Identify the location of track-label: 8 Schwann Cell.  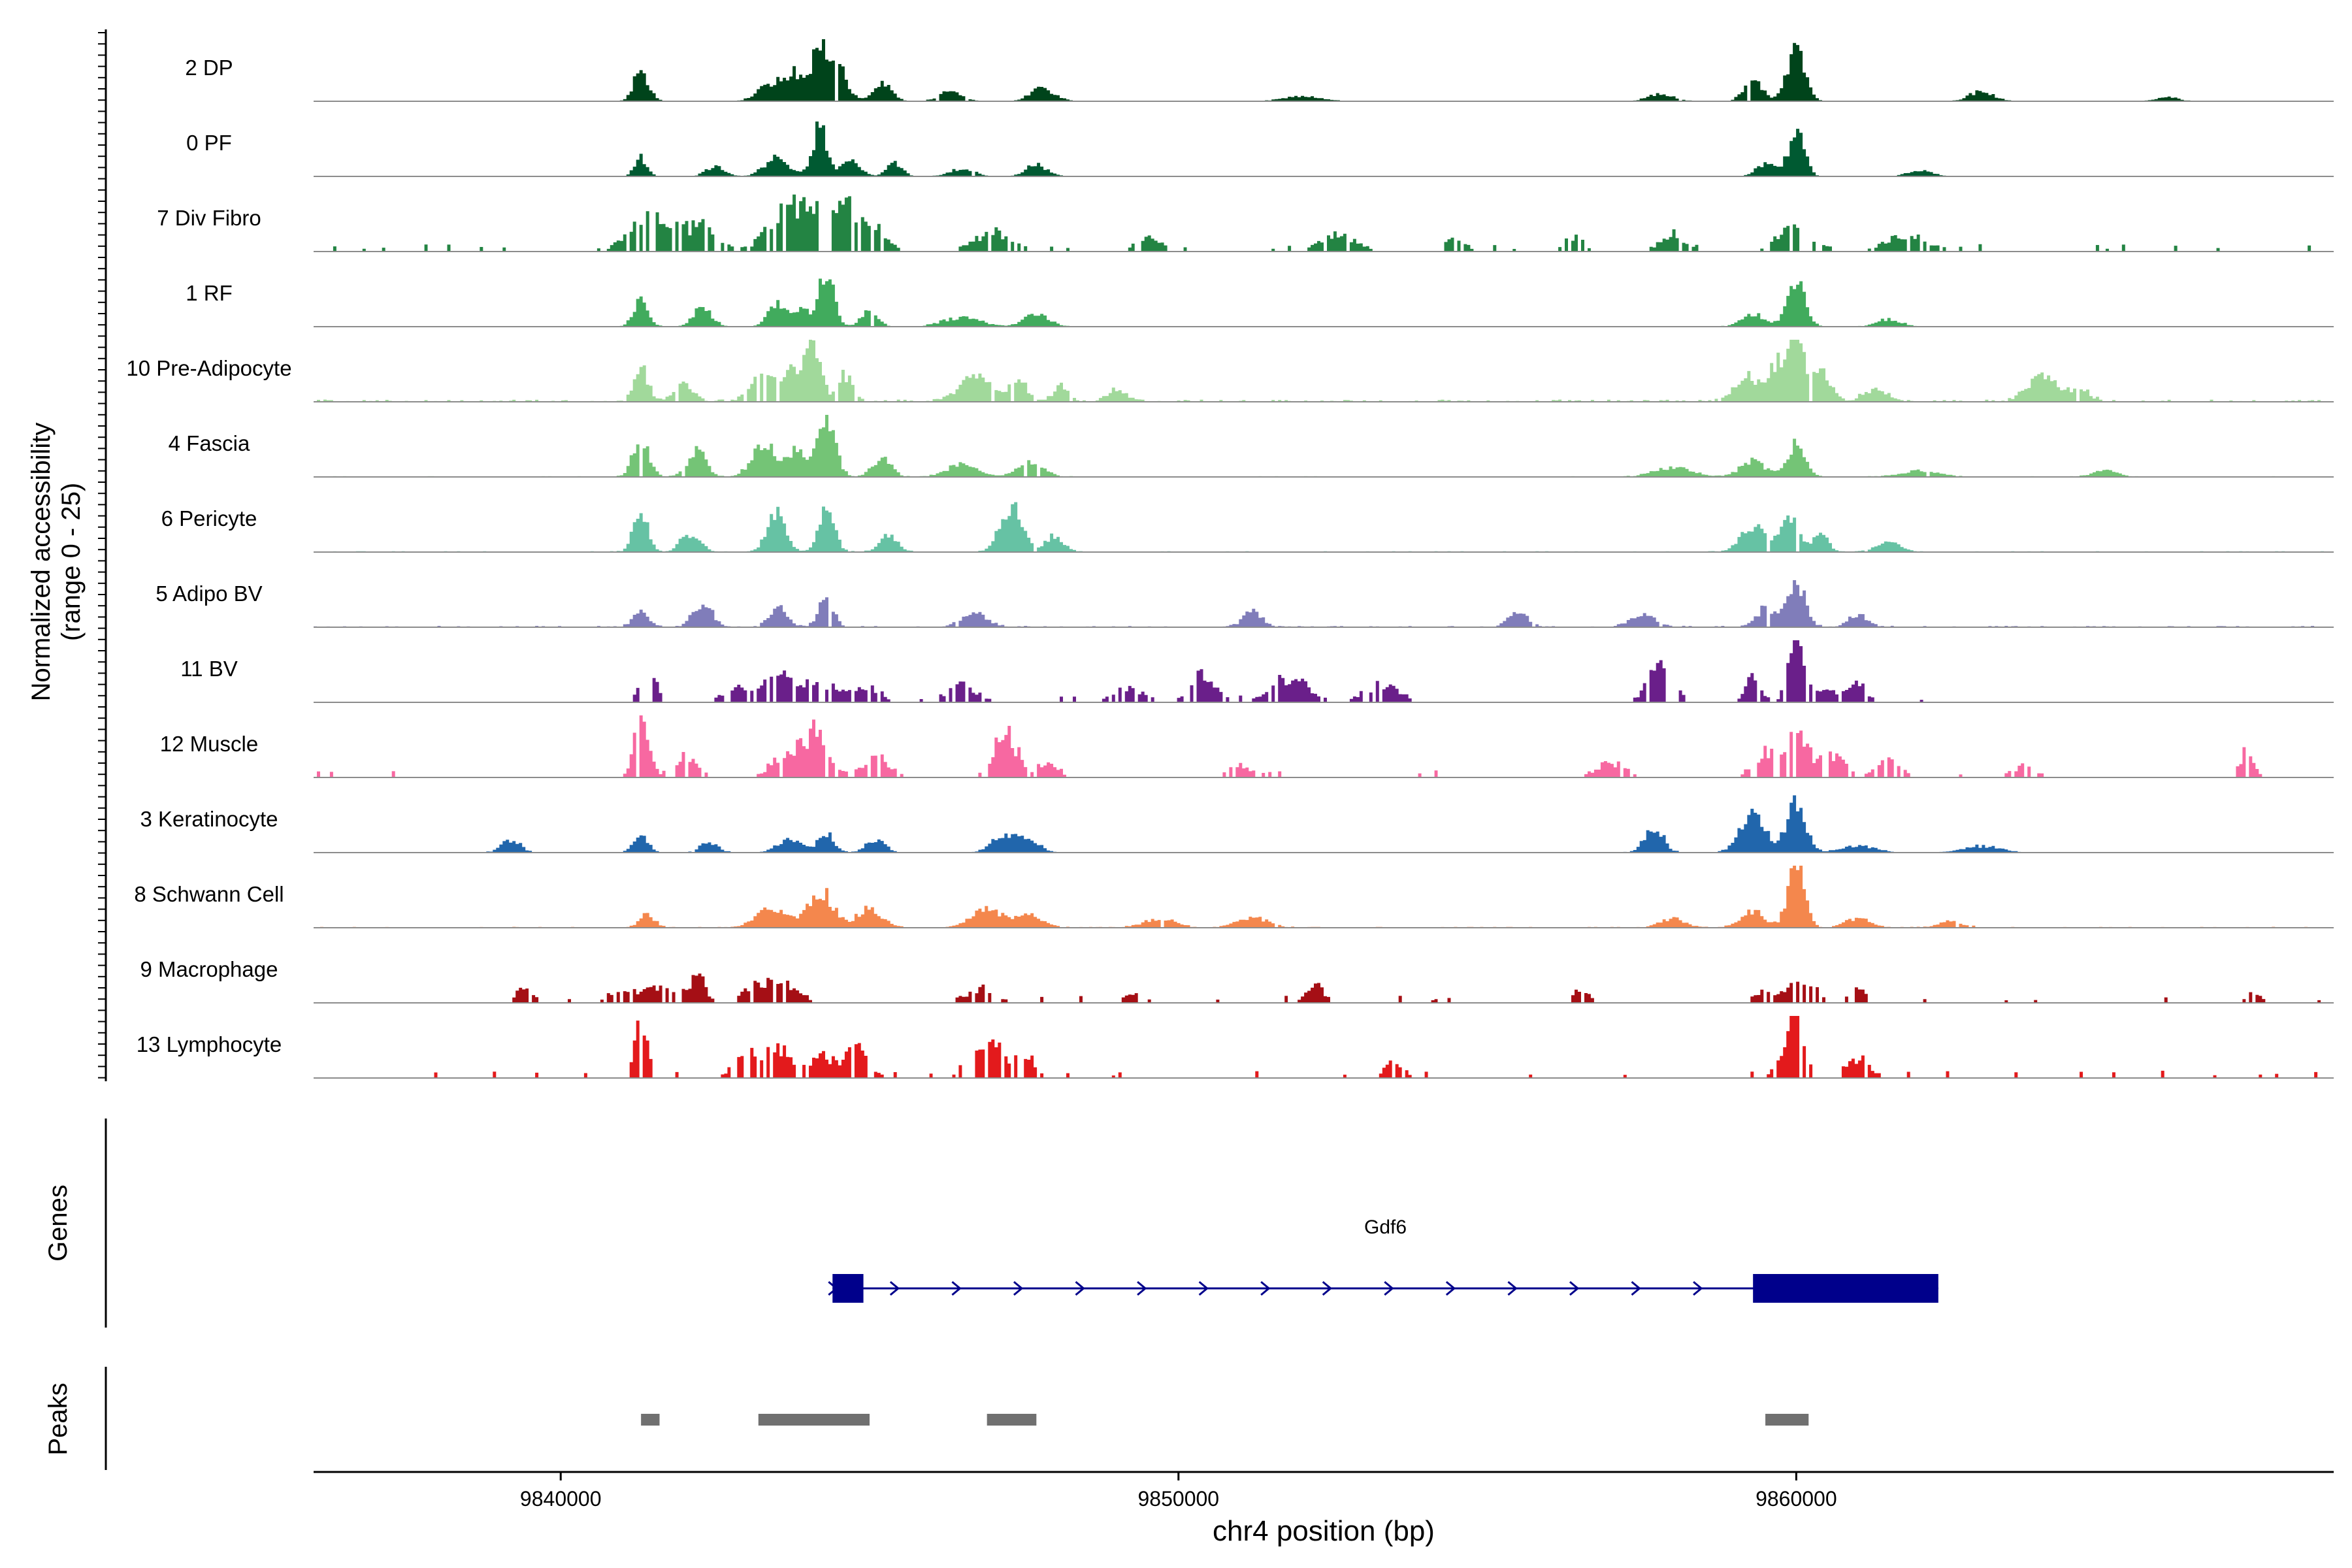
(209, 894).